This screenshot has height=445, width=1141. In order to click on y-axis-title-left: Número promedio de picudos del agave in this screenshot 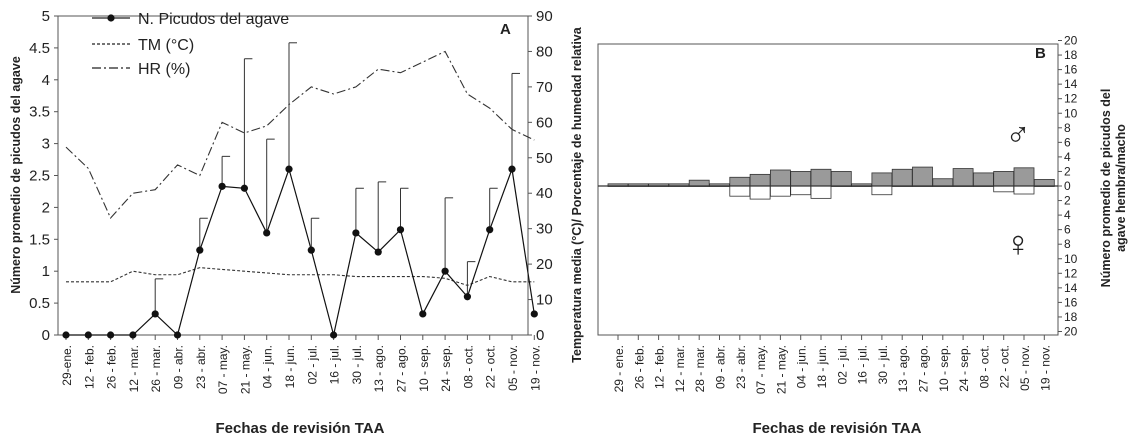, I will do `click(16, 175)`.